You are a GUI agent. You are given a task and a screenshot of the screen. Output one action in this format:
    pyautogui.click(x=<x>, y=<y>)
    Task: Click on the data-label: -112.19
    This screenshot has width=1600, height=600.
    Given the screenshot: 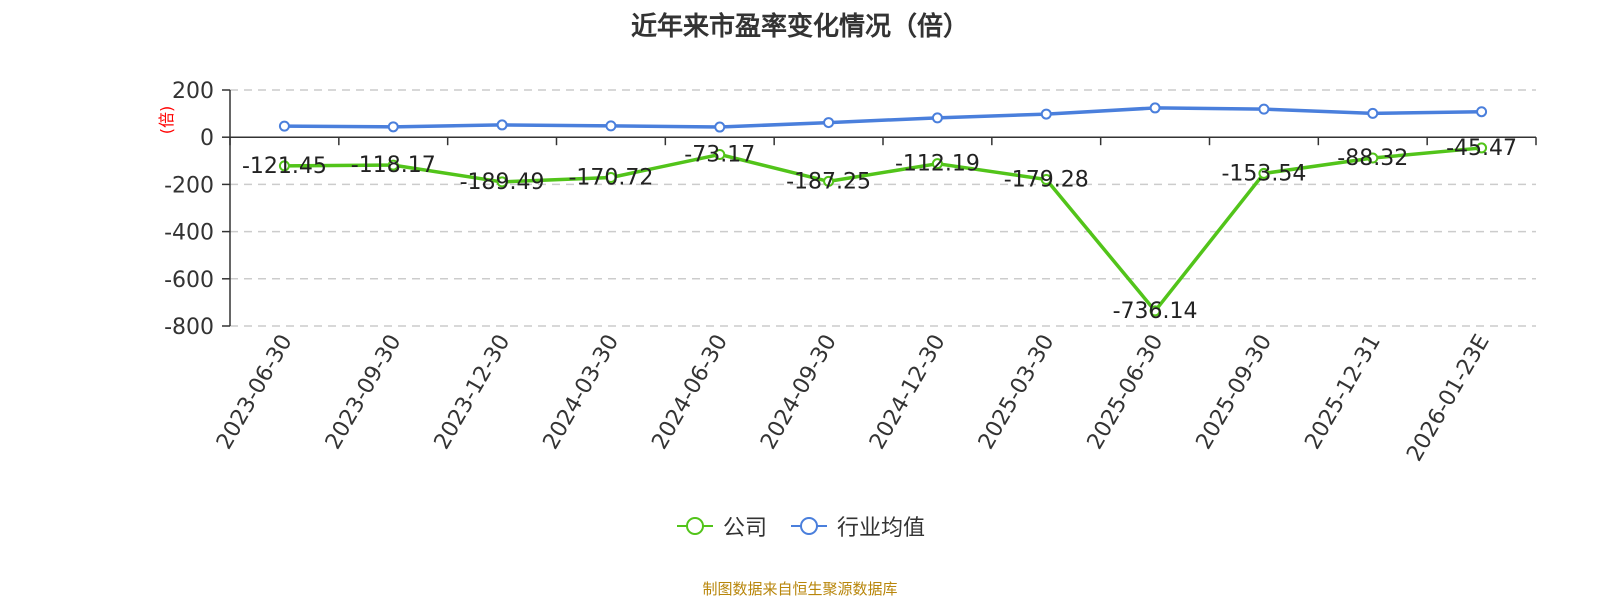 What is the action you would take?
    pyautogui.click(x=937, y=164)
    